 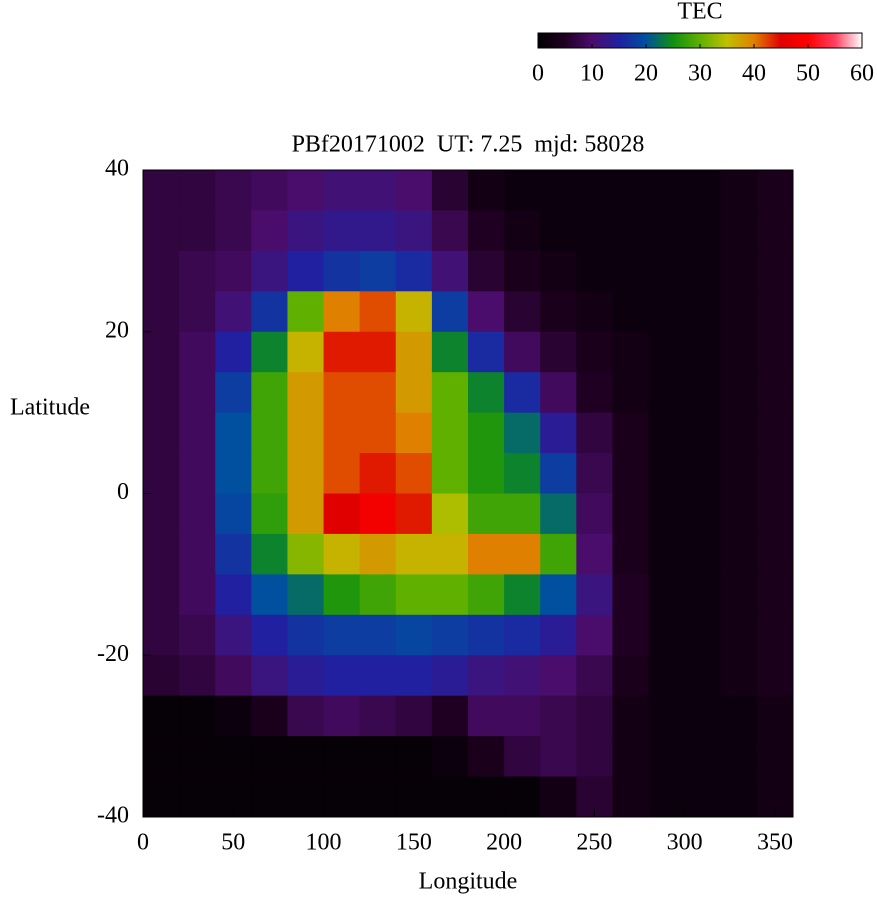 I want to click on x-tick-label: 200, so click(x=504, y=843).